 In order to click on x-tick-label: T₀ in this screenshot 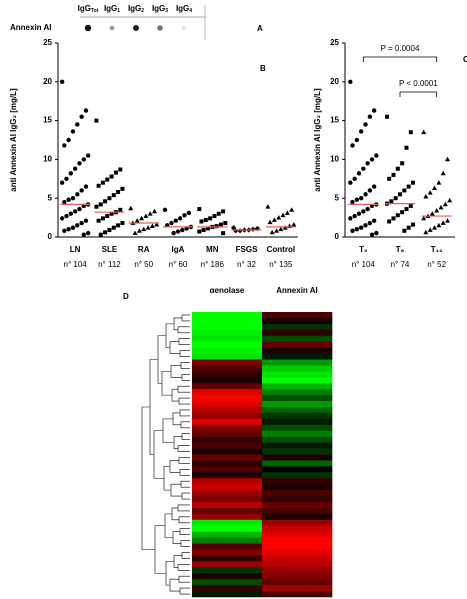, I will do `click(363, 249)`.